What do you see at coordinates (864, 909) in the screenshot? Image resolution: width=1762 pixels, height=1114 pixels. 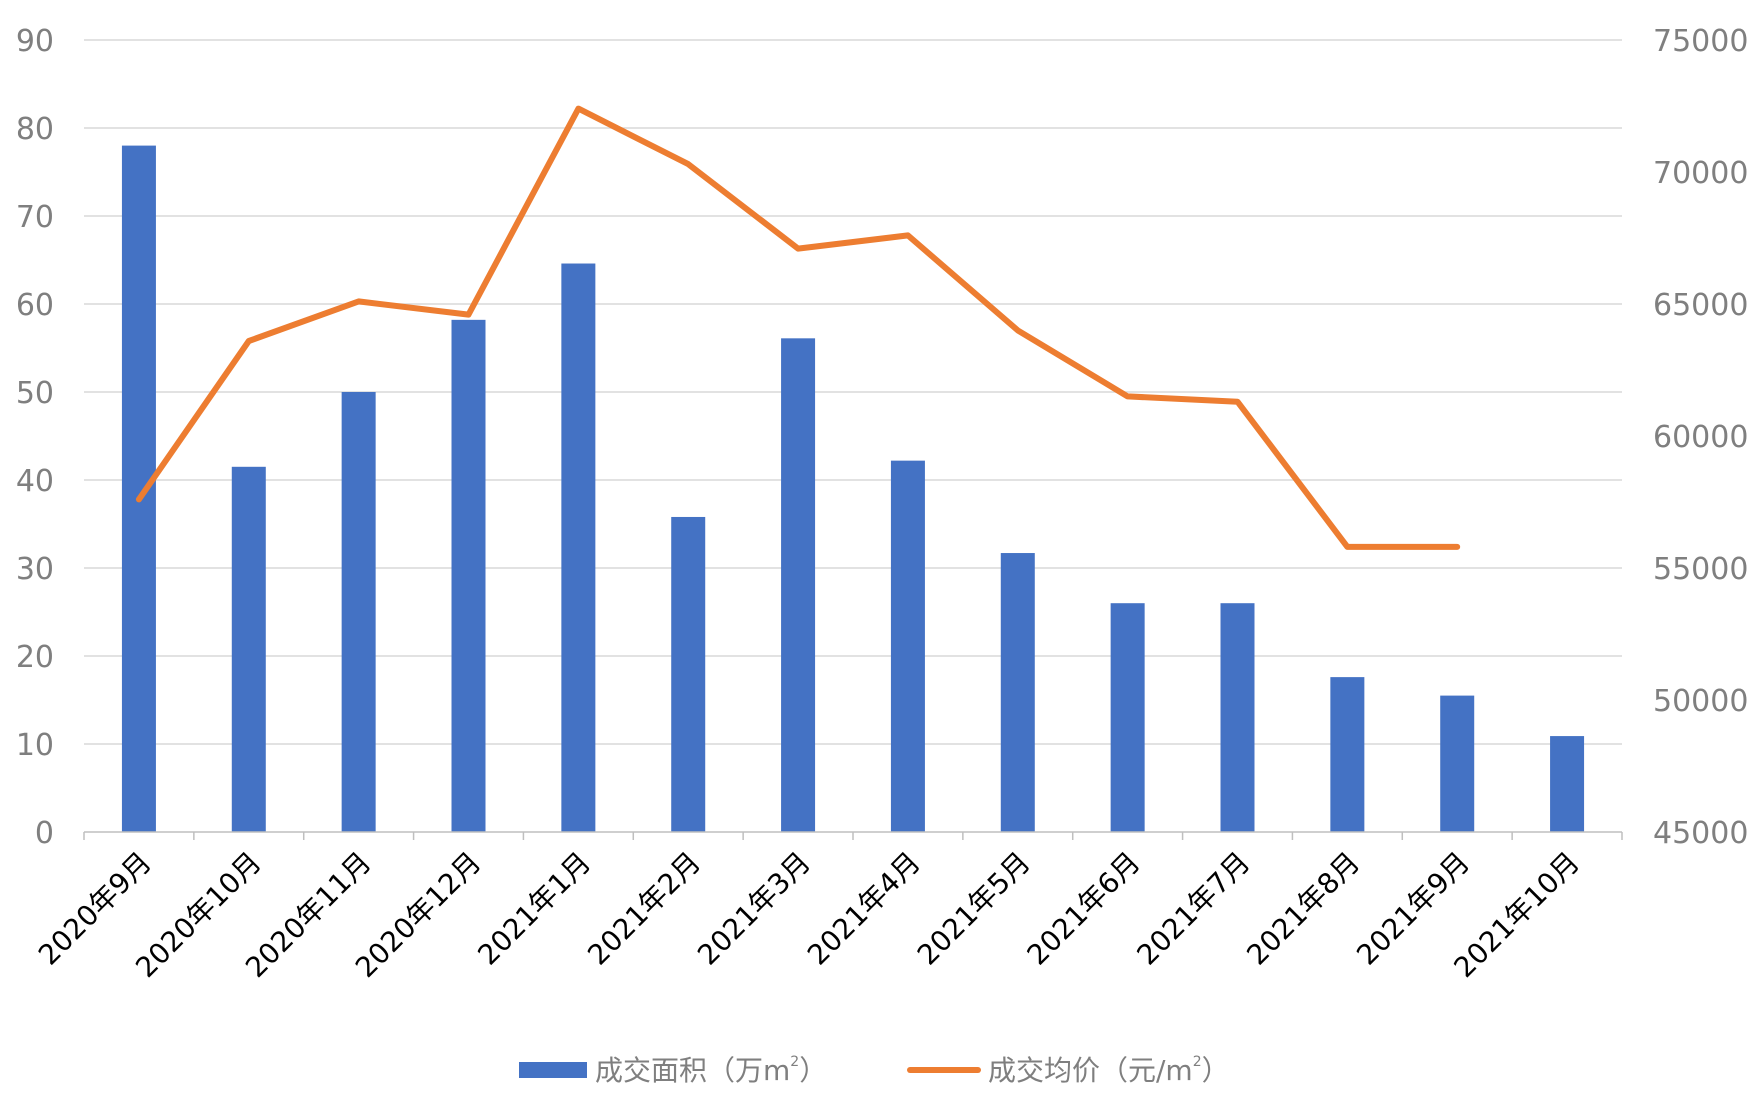 I see `x-category-label: 2021年4月` at bounding box center [864, 909].